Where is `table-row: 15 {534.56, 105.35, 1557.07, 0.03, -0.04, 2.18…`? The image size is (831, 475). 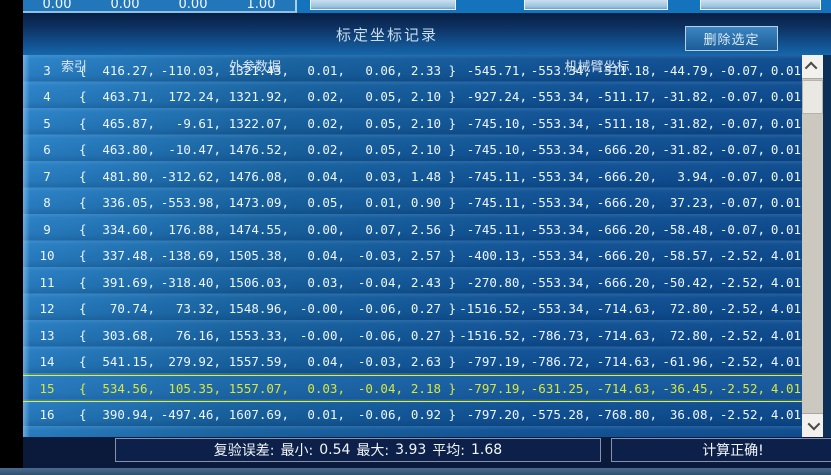 table-row: 15 {534.56, 105.35, 1557.07, 0.03, -0.04, 2.18… is located at coordinates (412, 388).